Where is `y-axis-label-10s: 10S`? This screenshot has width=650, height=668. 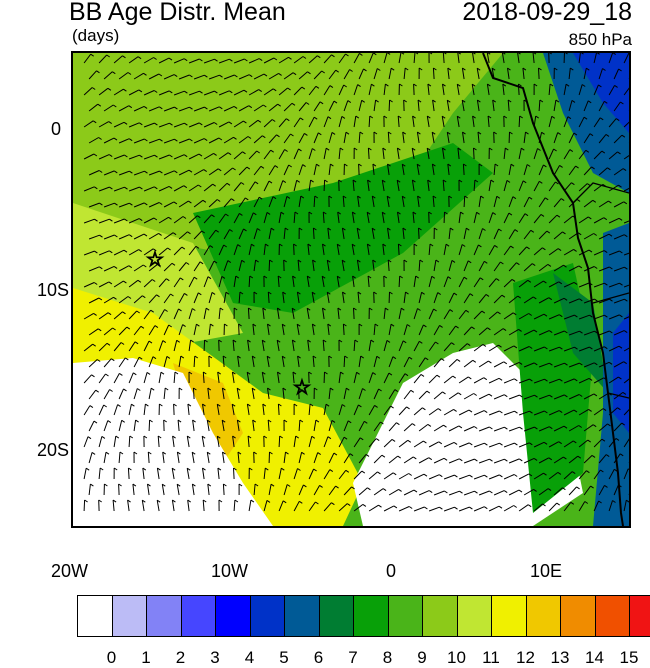 y-axis-label-10s: 10S is located at coordinates (53, 290).